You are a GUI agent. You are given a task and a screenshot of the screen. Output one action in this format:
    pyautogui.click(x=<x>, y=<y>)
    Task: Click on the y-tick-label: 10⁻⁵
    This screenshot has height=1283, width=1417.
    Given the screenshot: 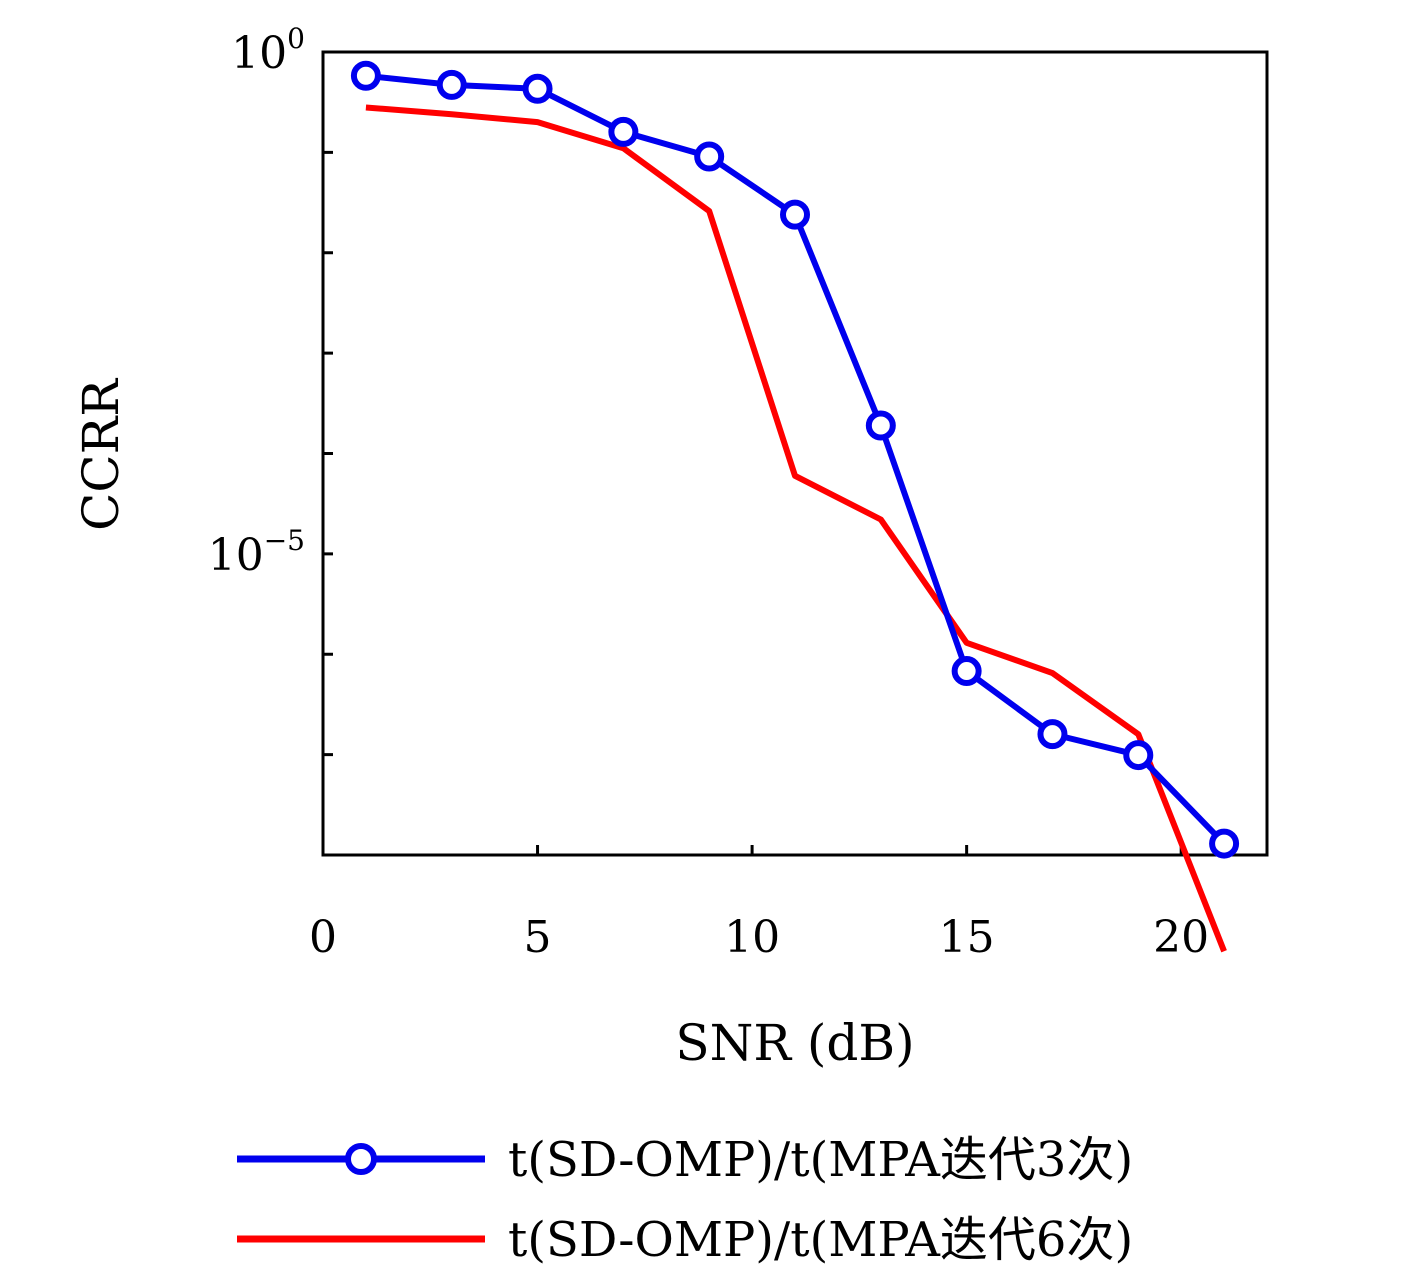 What is the action you would take?
    pyautogui.click(x=256, y=552)
    